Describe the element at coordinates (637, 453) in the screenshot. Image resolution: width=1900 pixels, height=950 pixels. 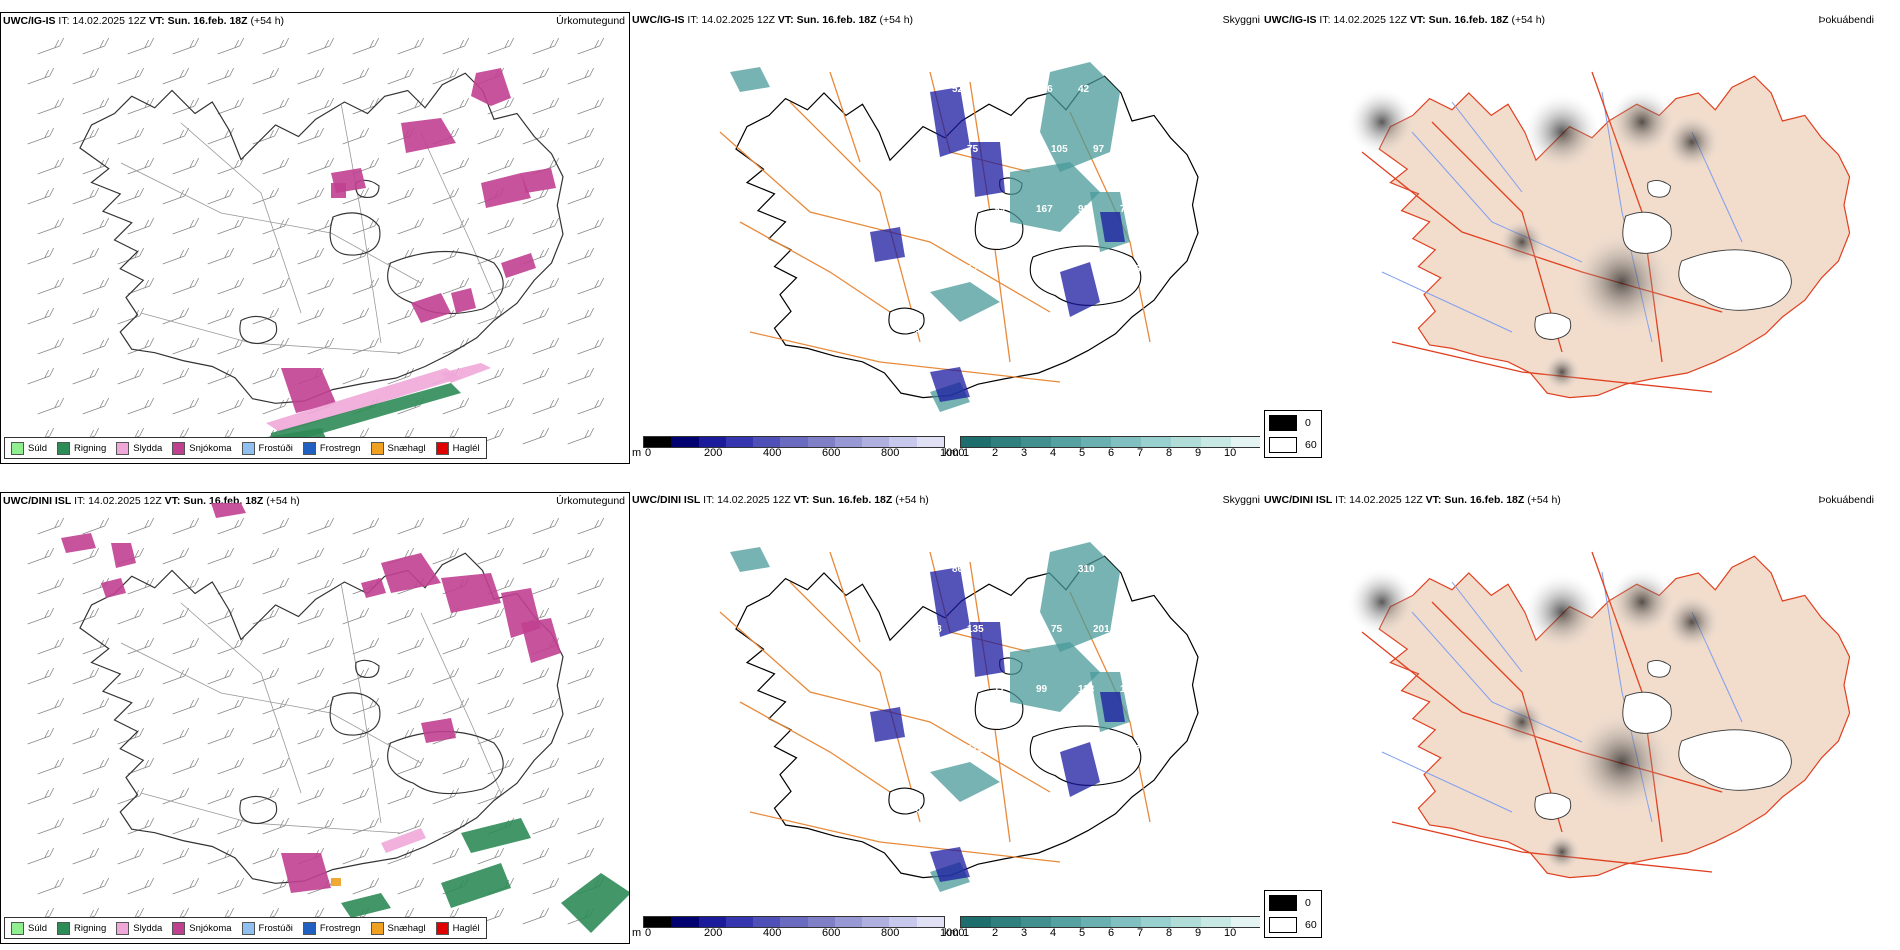
I see `cloud-base-unit: m` at that location.